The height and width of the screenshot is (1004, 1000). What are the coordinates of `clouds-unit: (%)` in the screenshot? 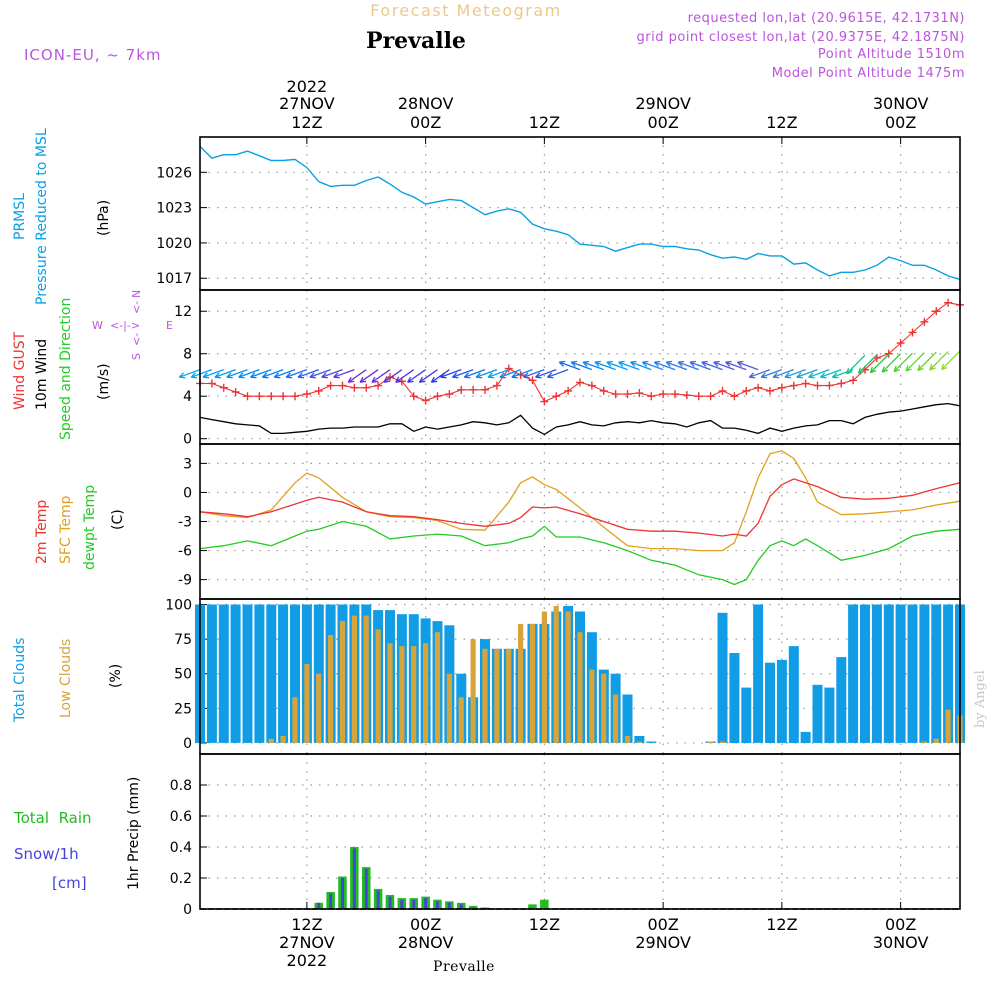 It's located at (116, 676).